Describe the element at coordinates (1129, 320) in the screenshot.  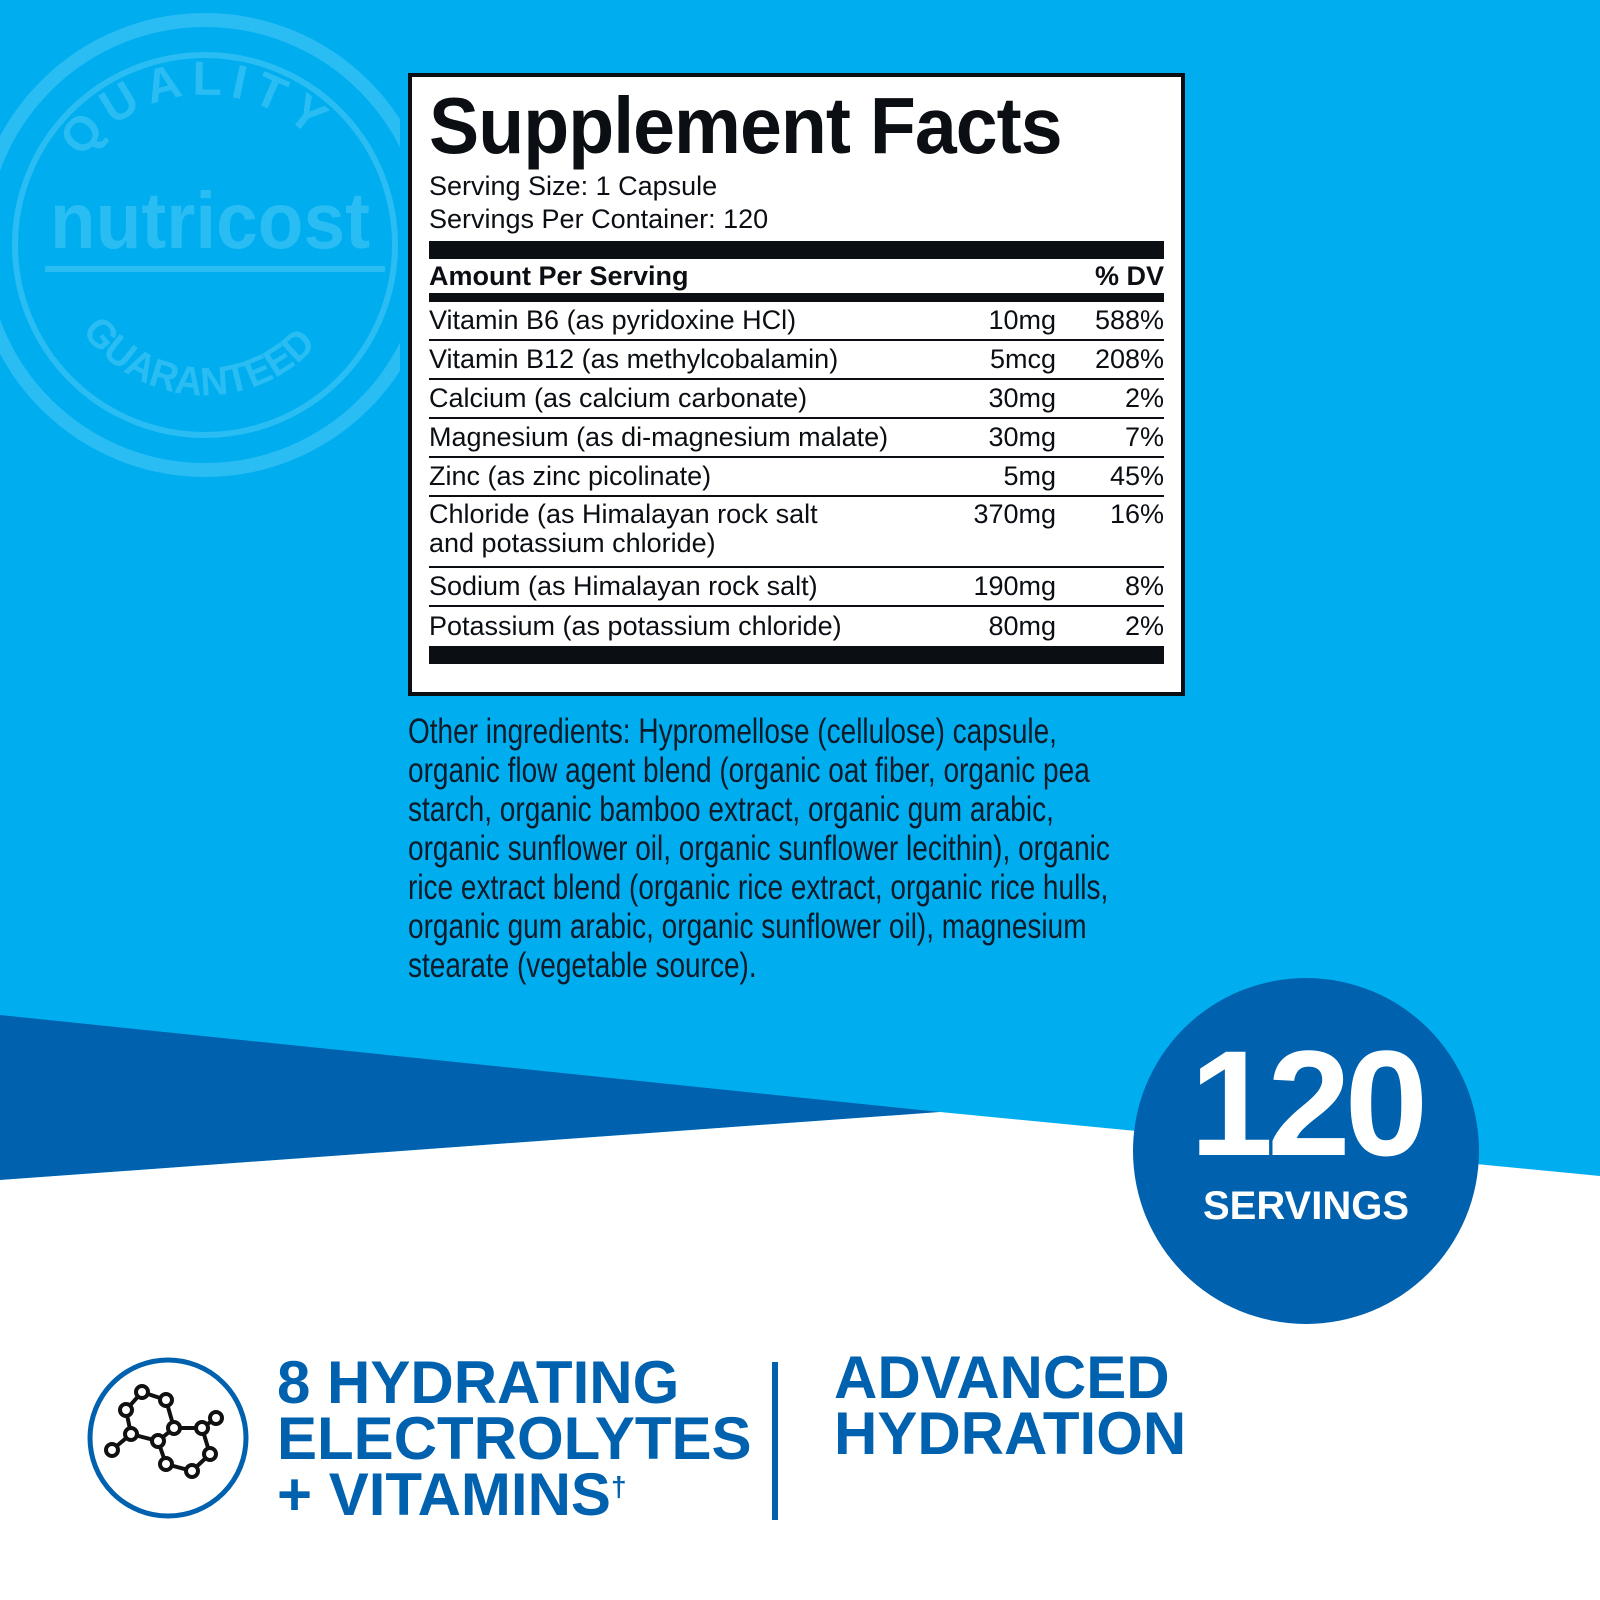
I see `nutrient-dv: 588%` at that location.